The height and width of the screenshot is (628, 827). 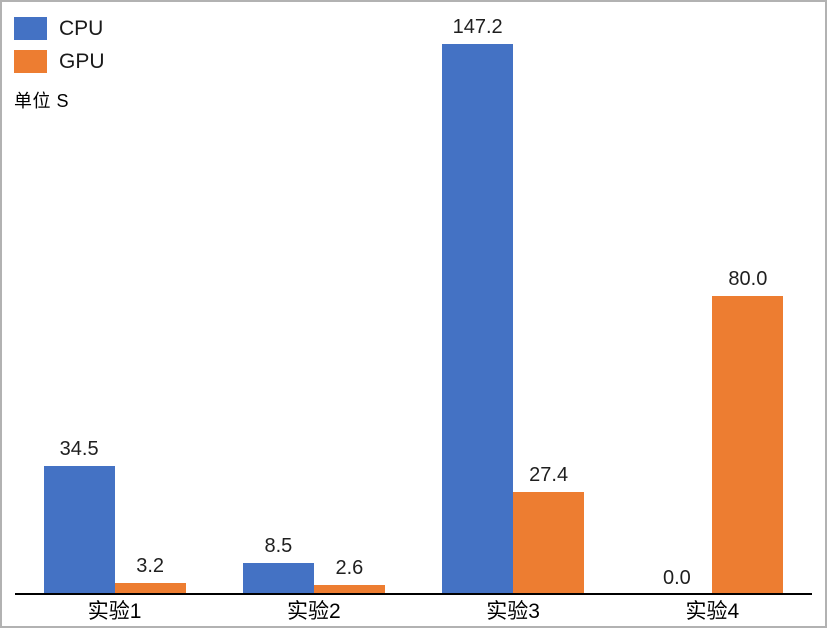 What do you see at coordinates (477, 27) in the screenshot?
I see `value-label-cpu-3: 147.2` at bounding box center [477, 27].